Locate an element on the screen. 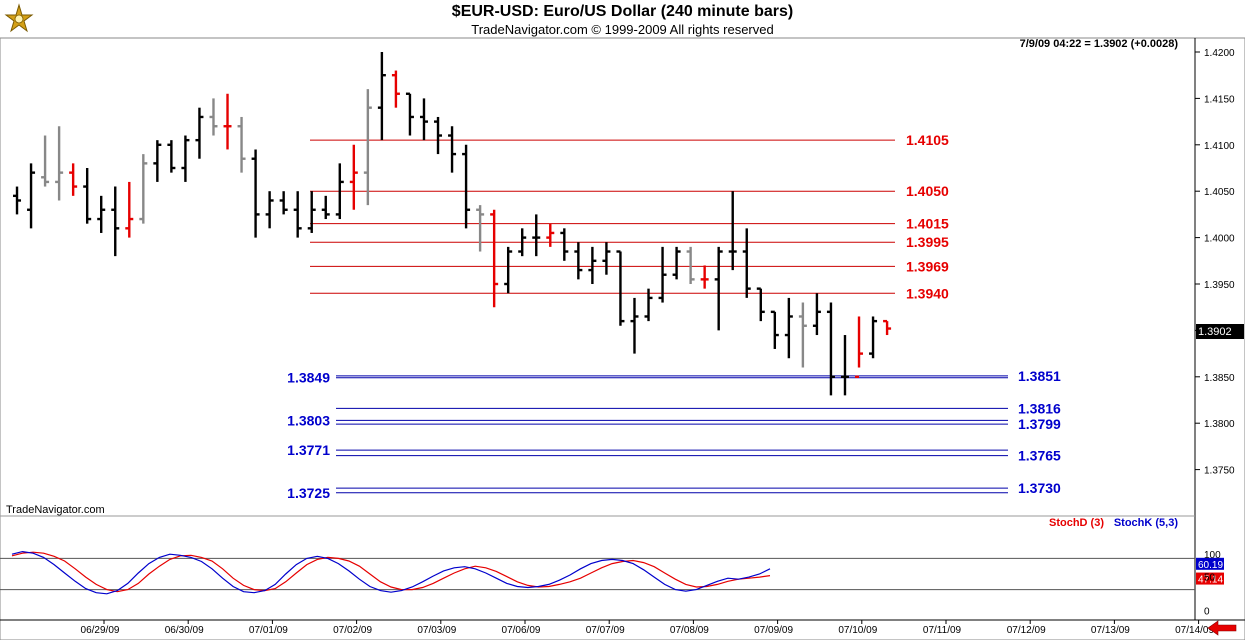 This screenshot has height=640, width=1245. stoch-tick-label: 100 is located at coordinates (1212, 555).